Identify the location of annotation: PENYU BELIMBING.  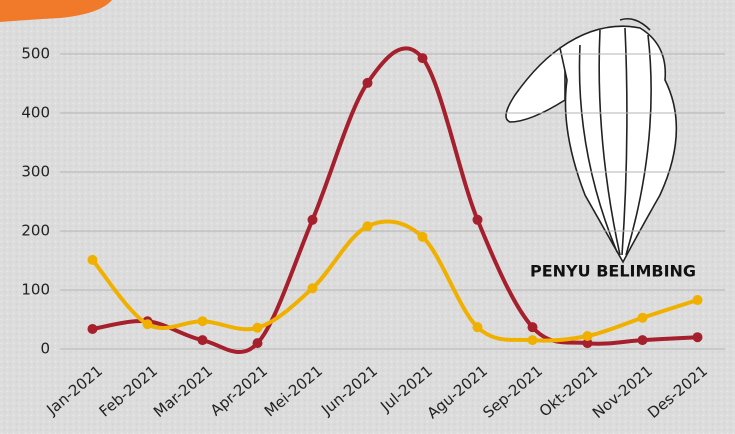
(613, 271).